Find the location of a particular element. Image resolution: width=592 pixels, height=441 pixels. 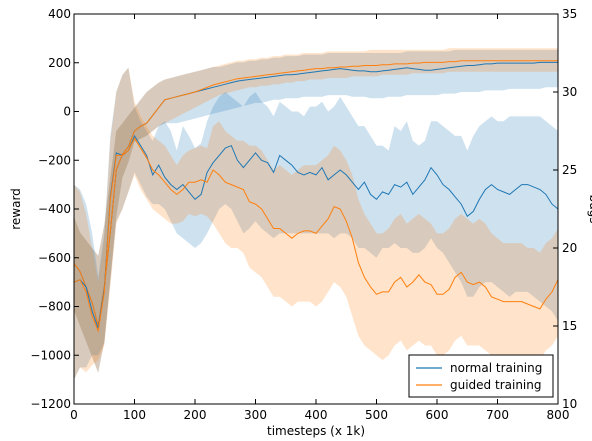

y-tick-label-right: 30 is located at coordinates (569, 92).